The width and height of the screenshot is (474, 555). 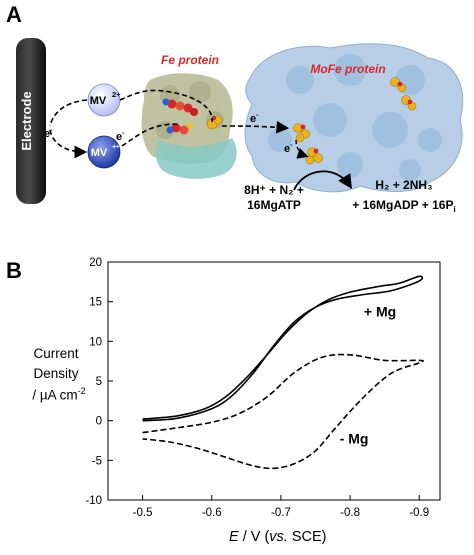 I want to click on y-axis-label-line1: Current, so click(x=56, y=353).